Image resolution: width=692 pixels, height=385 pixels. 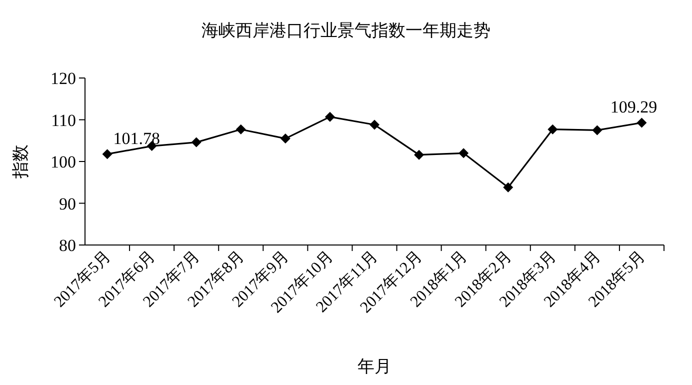 What do you see at coordinates (136, 138) in the screenshot?
I see `data-label: 101.78` at bounding box center [136, 138].